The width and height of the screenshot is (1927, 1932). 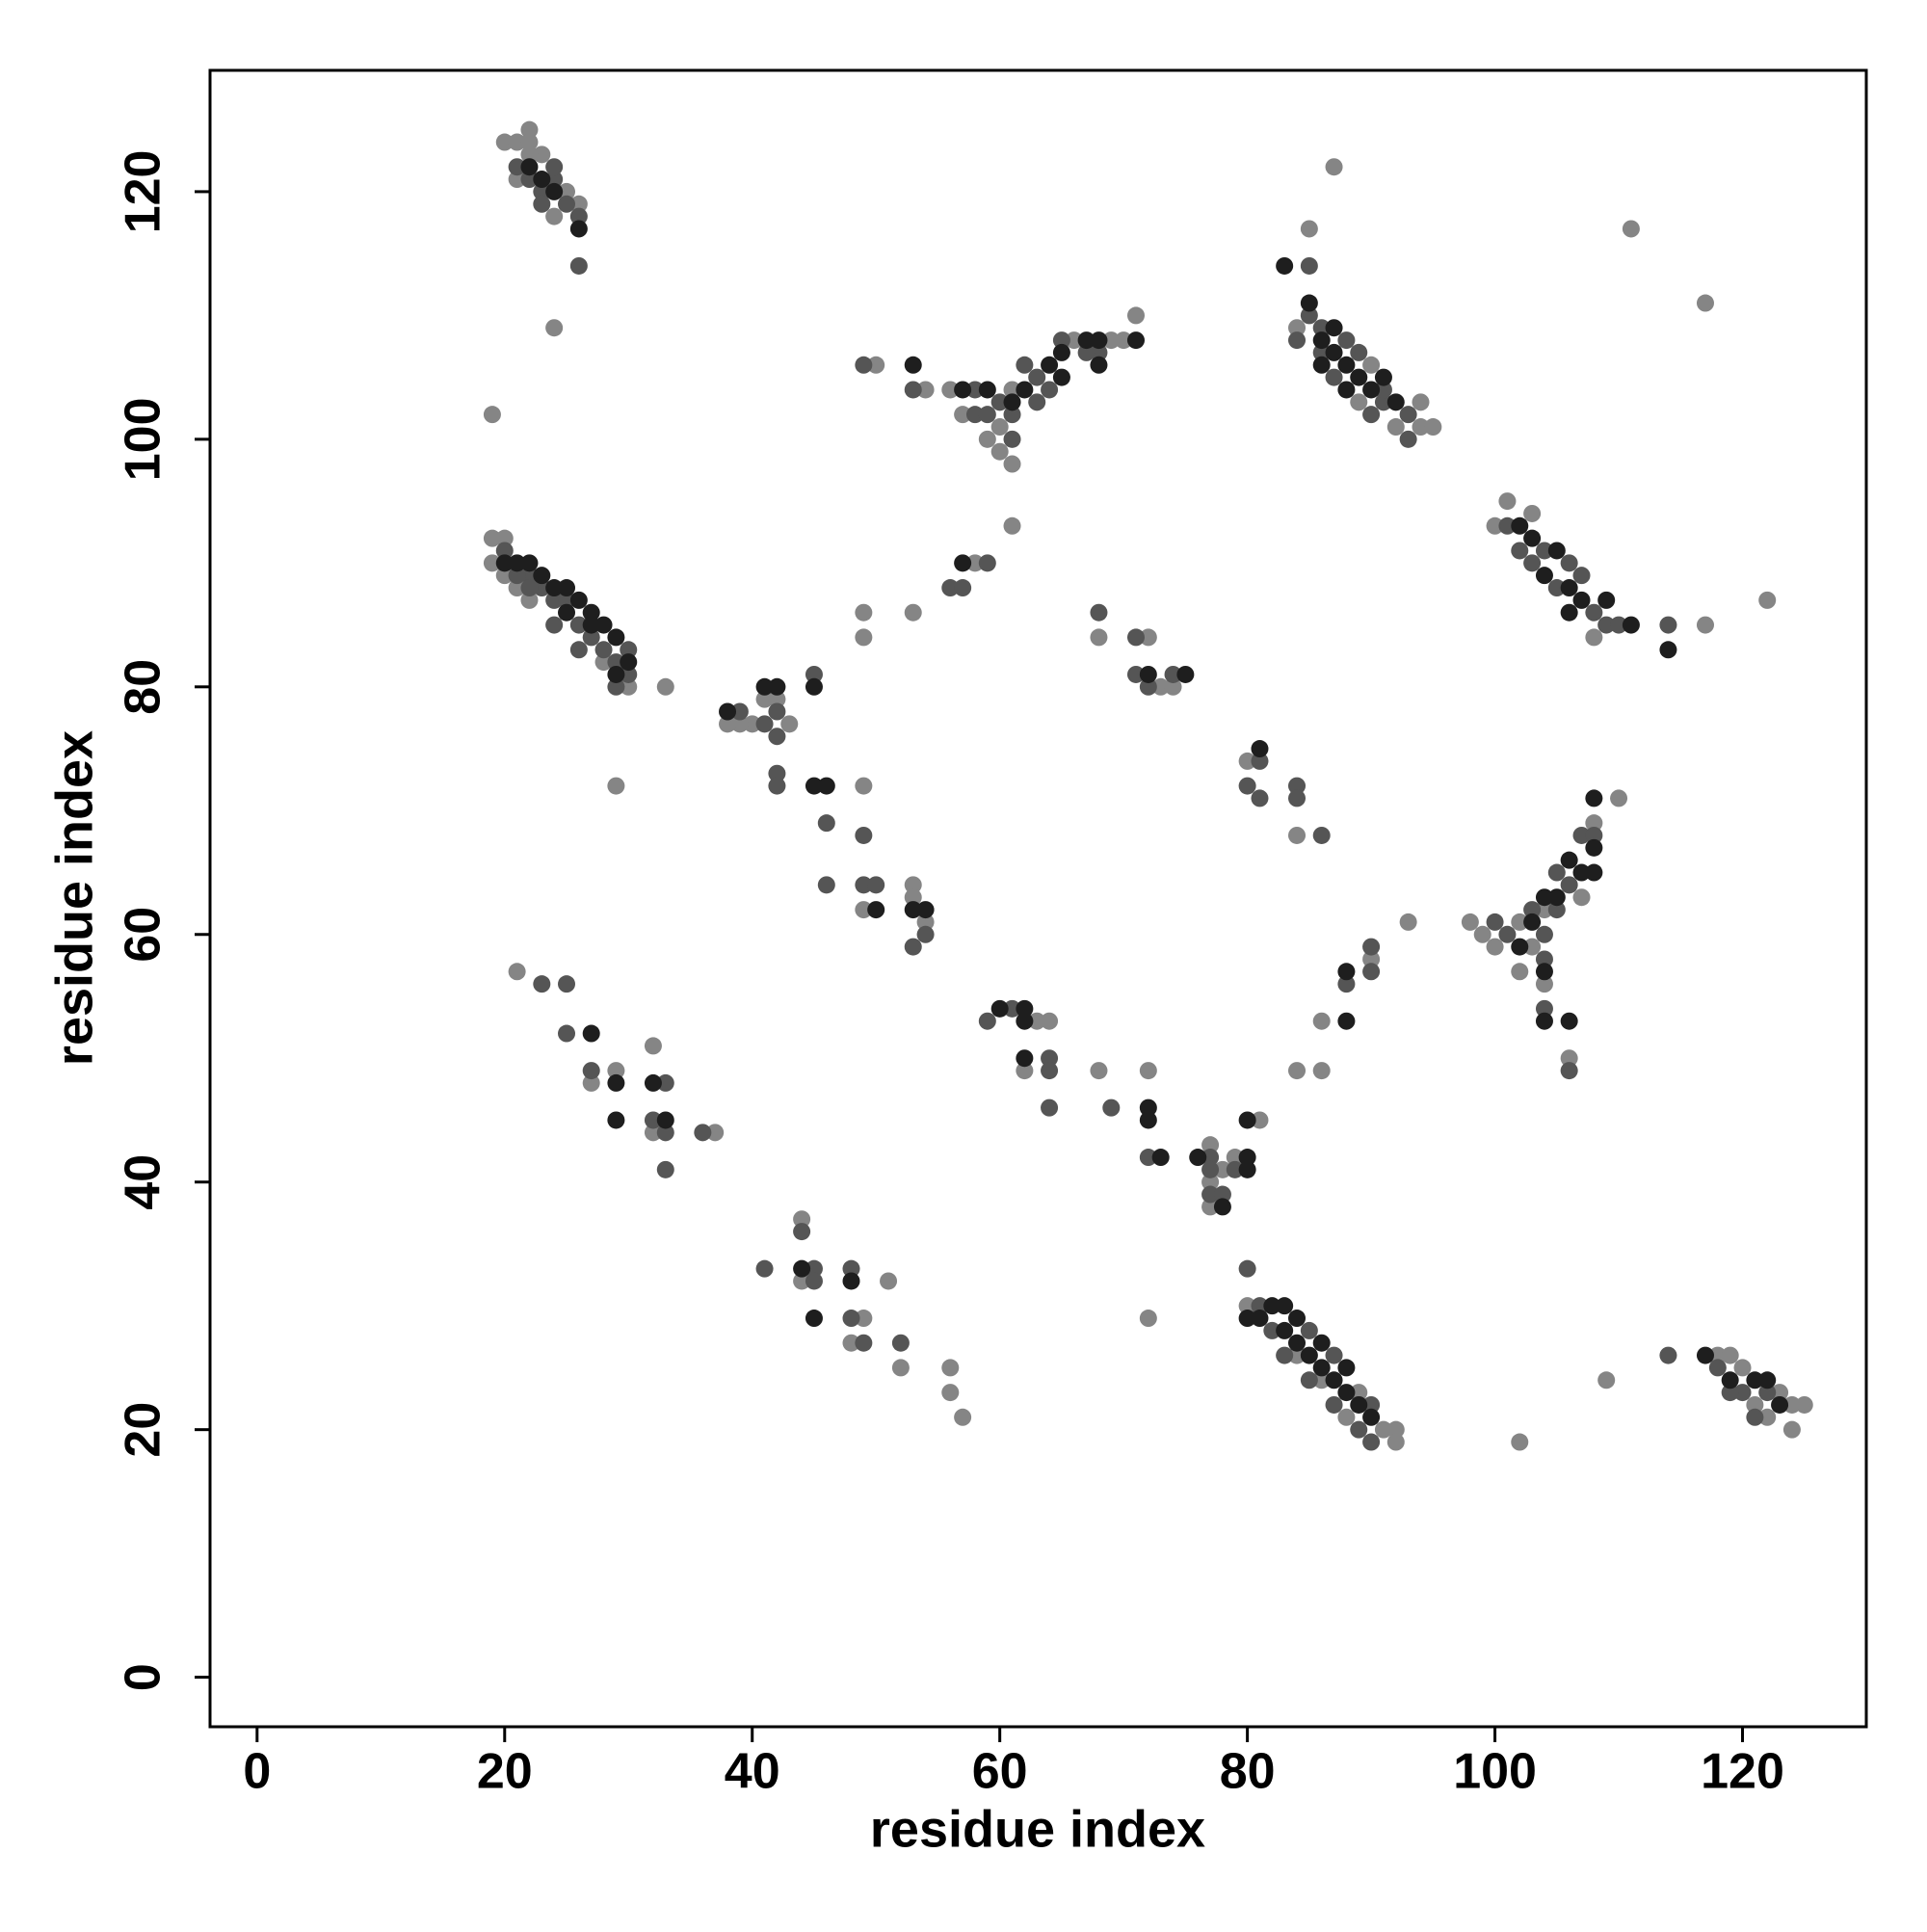 I want to click on x-axis-title: residue index, so click(x=1037, y=1829).